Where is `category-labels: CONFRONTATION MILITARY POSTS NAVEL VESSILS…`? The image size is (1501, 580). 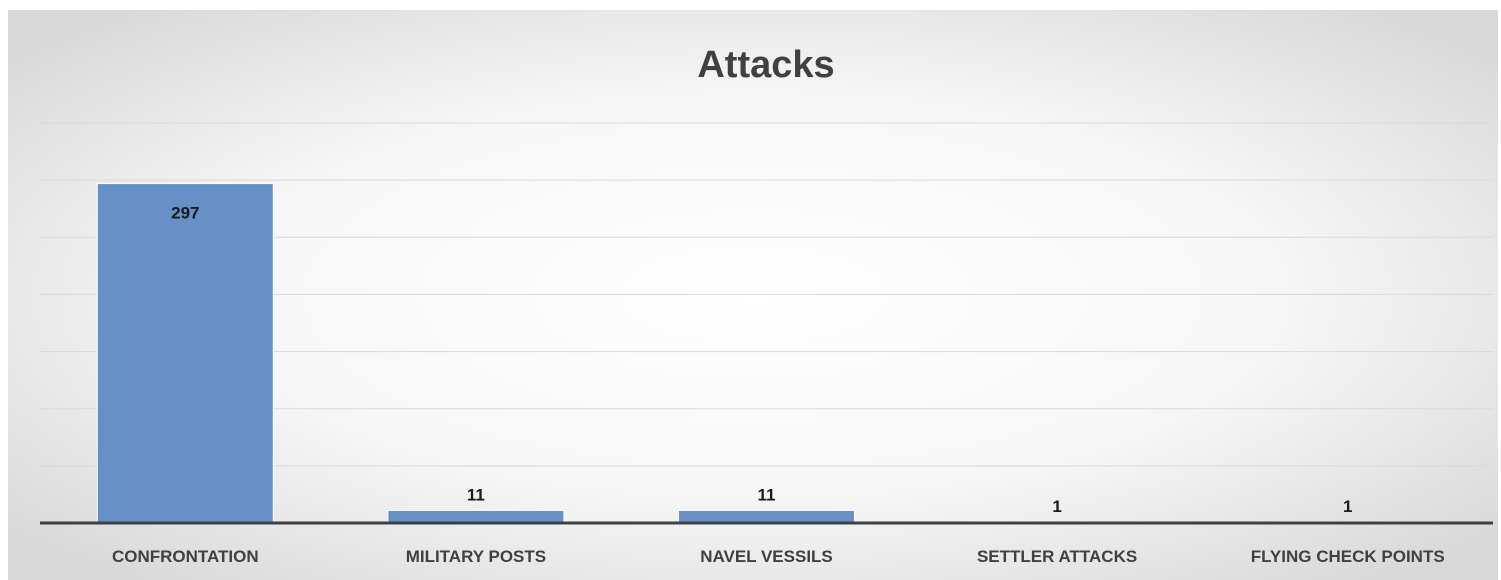 category-labels: CONFRONTATION MILITARY POSTS NAVEL VESSILS… is located at coordinates (778, 556).